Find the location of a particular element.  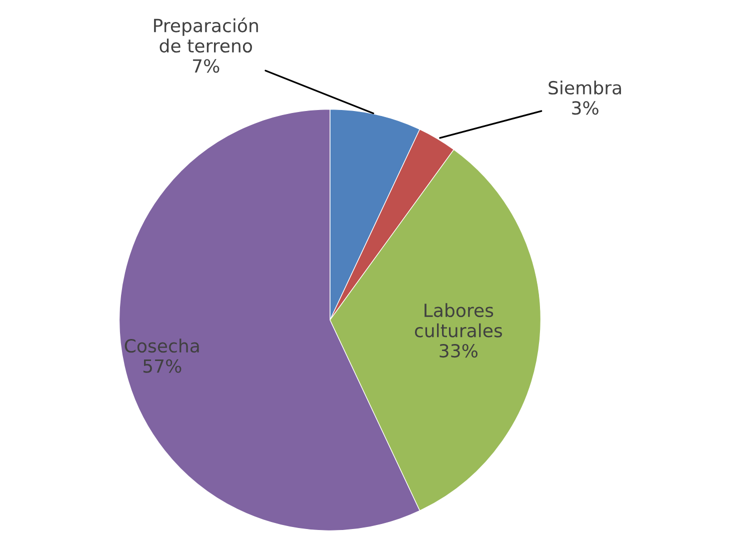

data-label: 3% is located at coordinates (585, 108).